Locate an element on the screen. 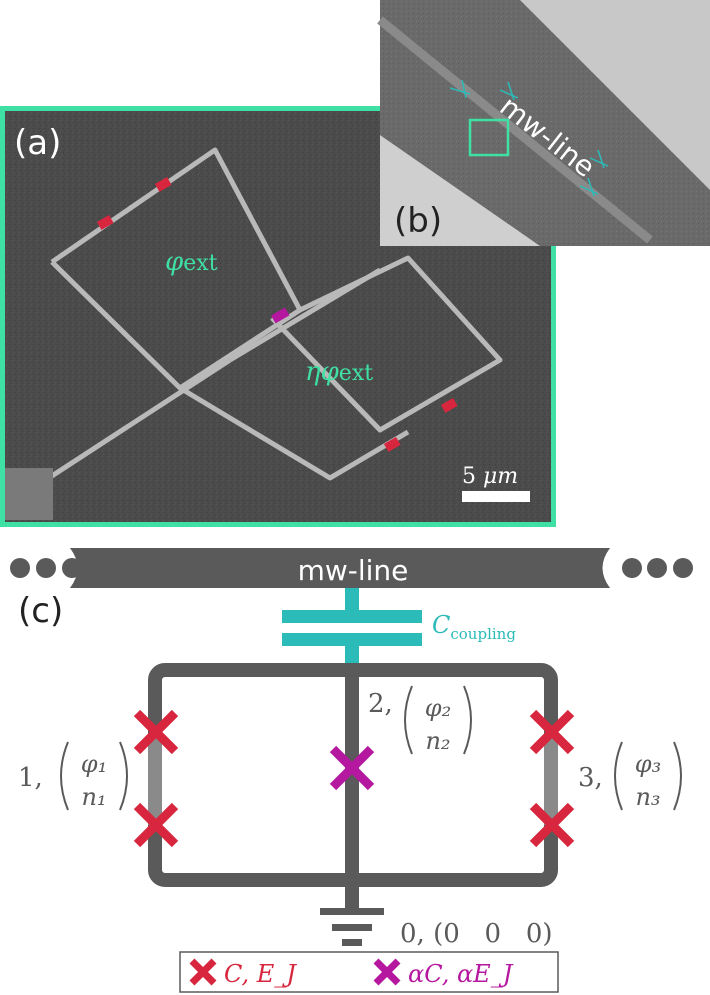 This screenshot has height=995, width=710. legend-red-cross-icon is located at coordinates (203, 972).